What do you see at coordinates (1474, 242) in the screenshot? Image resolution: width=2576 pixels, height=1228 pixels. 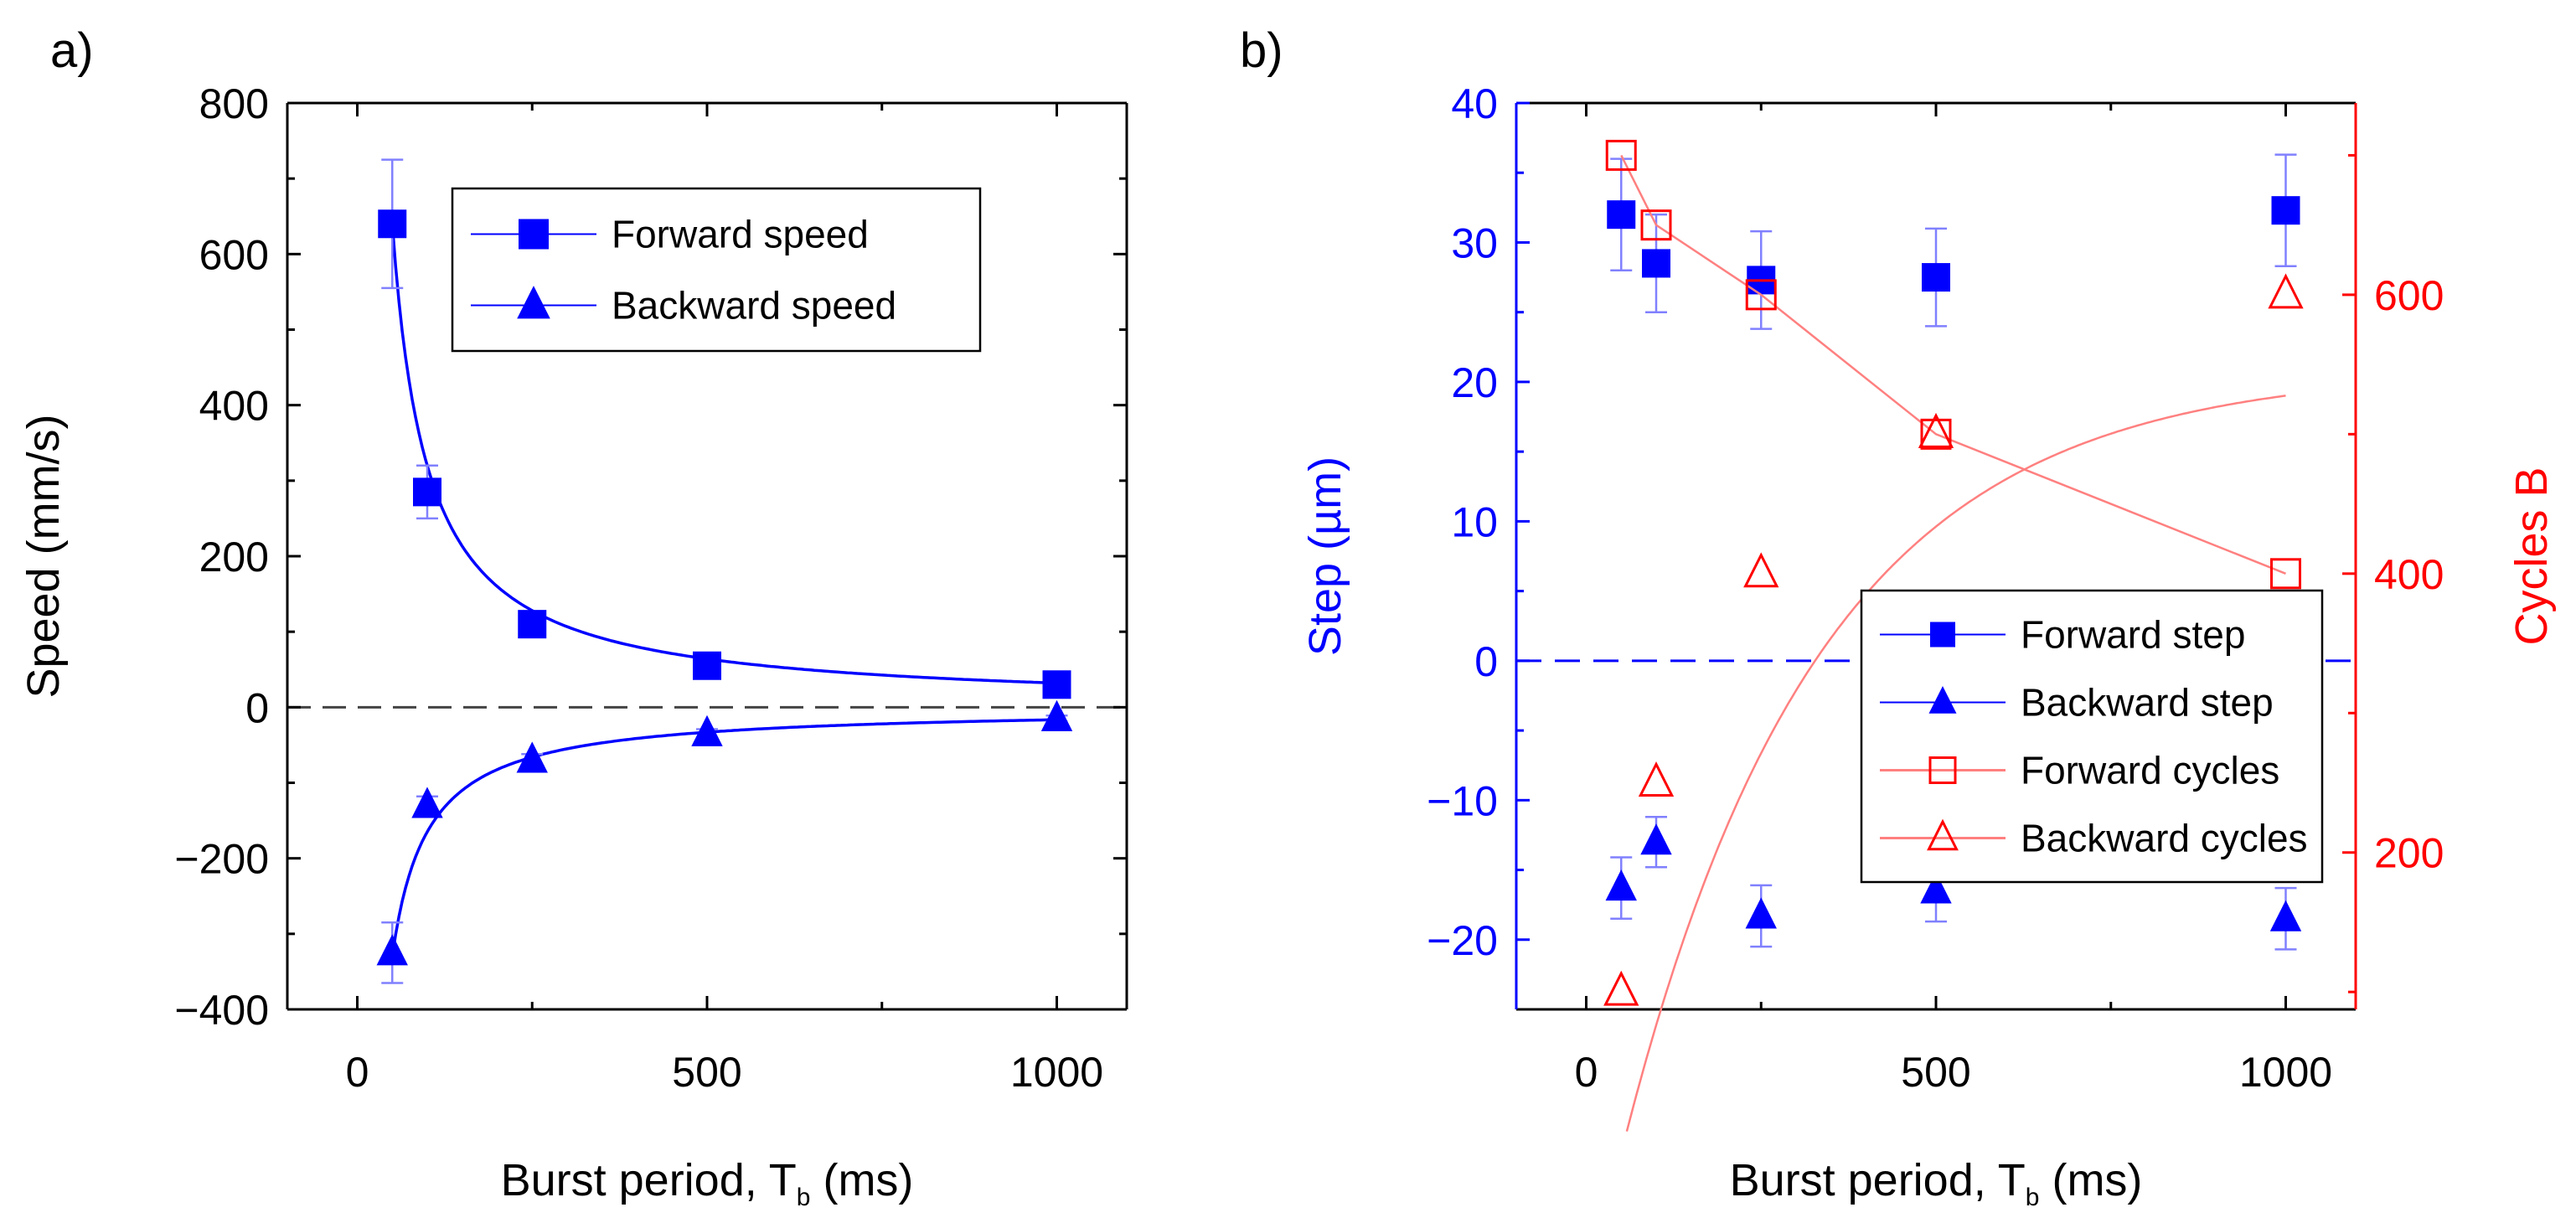 I see `y-tick-label: 30` at bounding box center [1474, 242].